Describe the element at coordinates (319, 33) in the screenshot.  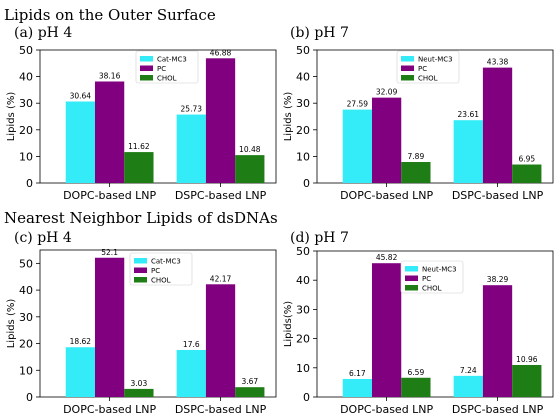
I see `panel-label-b: (b) pH 7` at that location.